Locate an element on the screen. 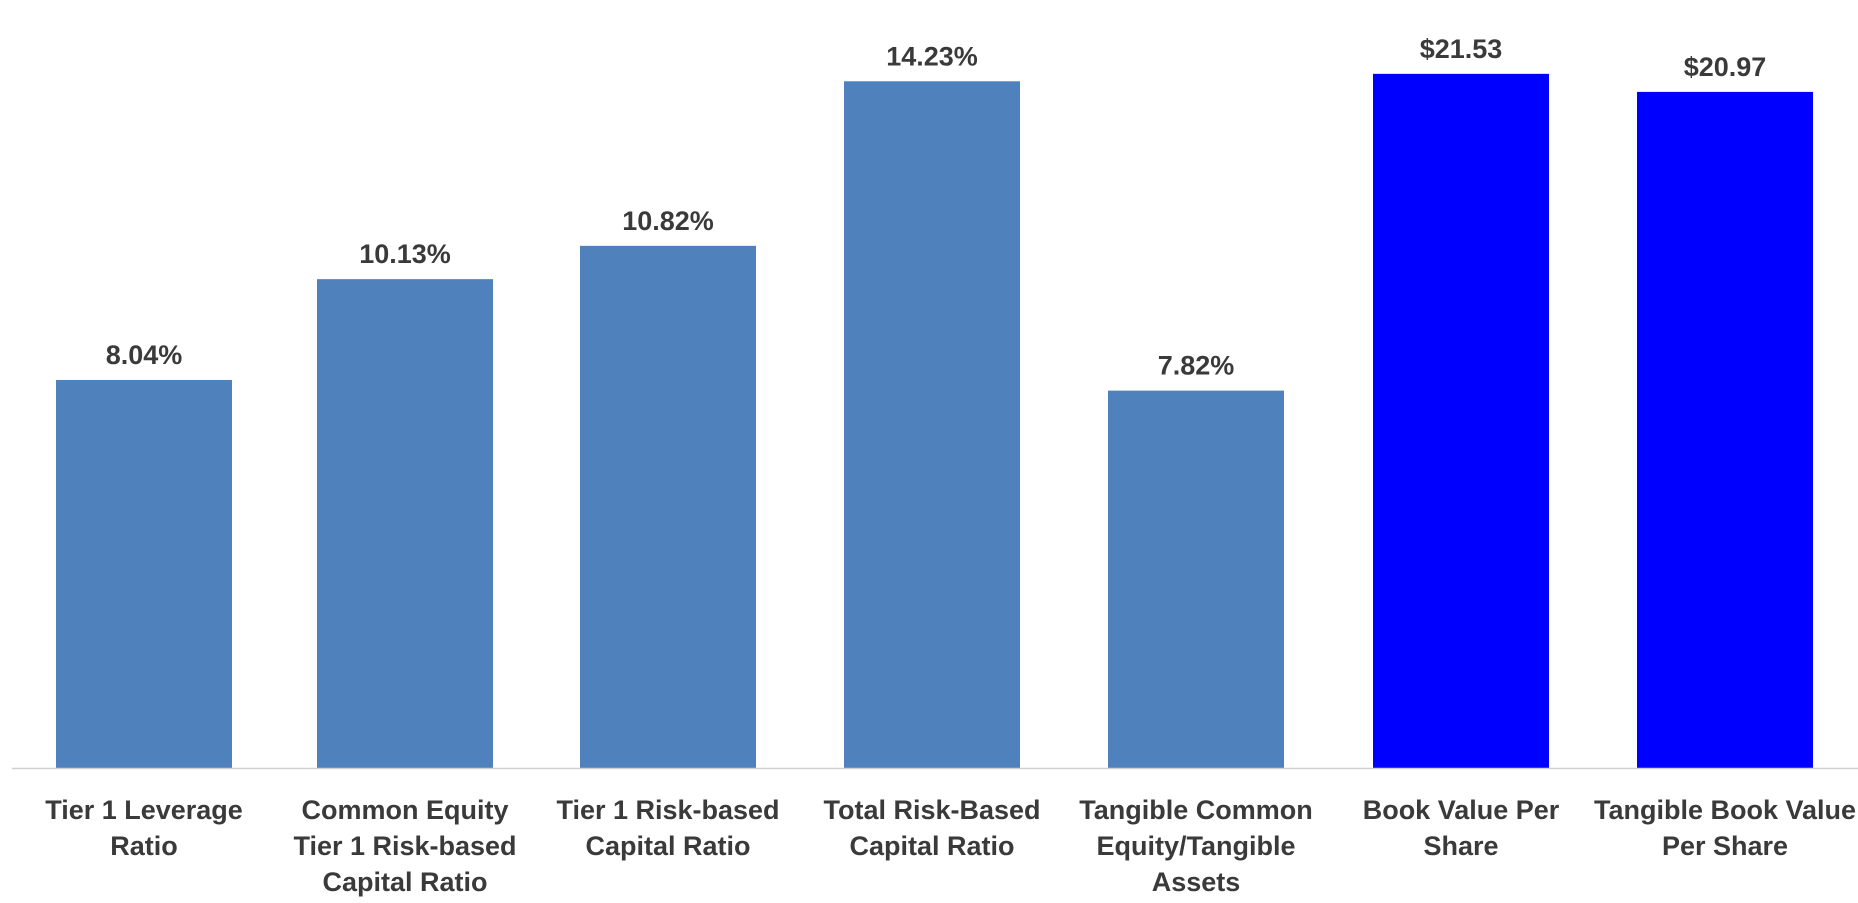 This screenshot has height=903, width=1858. value-label-2: 10.13% is located at coordinates (405, 254).